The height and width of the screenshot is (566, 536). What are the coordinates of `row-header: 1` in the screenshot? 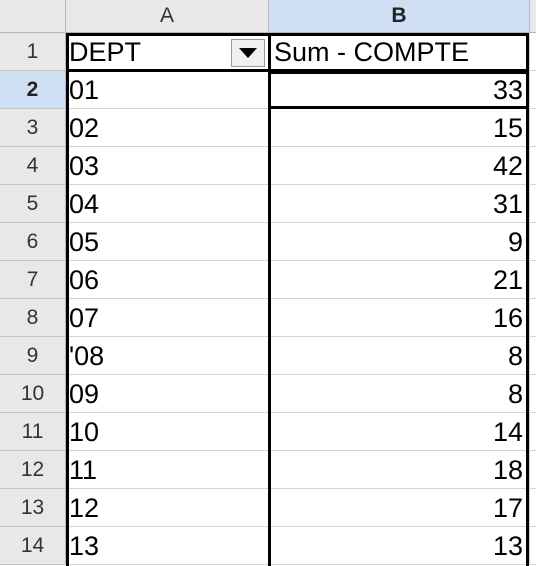 It's located at (33, 52).